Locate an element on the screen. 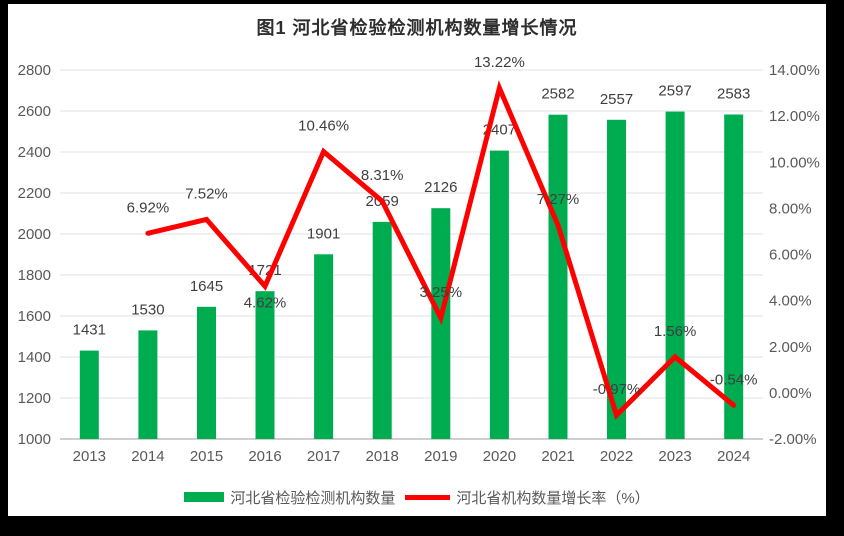  bar-label-2014: 1530 is located at coordinates (147, 309).